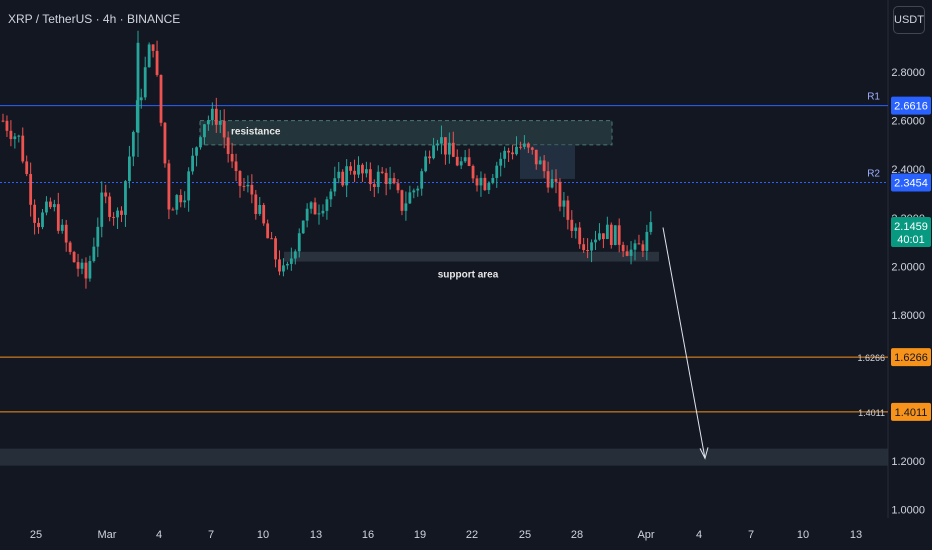  What do you see at coordinates (471, 256) in the screenshot?
I see `support-zone` at bounding box center [471, 256].